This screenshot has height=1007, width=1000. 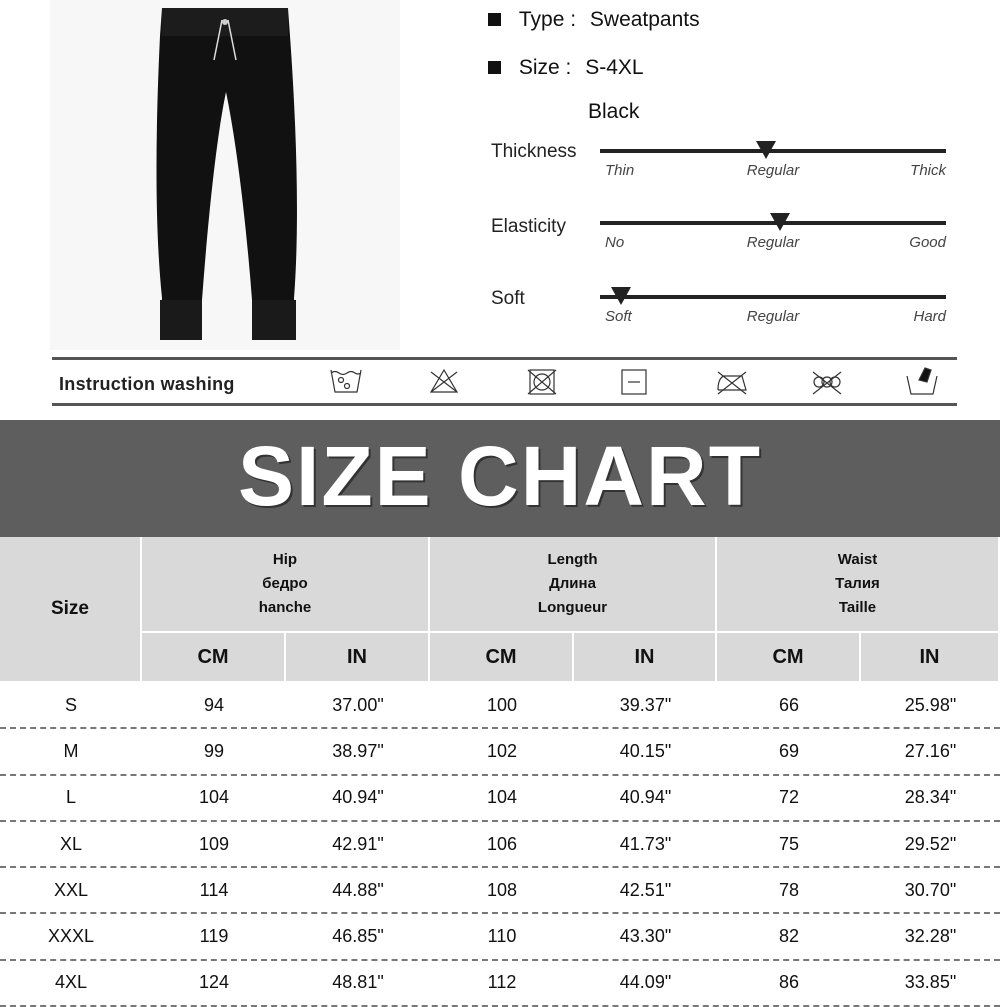 I want to click on size-chart-banner, so click(x=500, y=478).